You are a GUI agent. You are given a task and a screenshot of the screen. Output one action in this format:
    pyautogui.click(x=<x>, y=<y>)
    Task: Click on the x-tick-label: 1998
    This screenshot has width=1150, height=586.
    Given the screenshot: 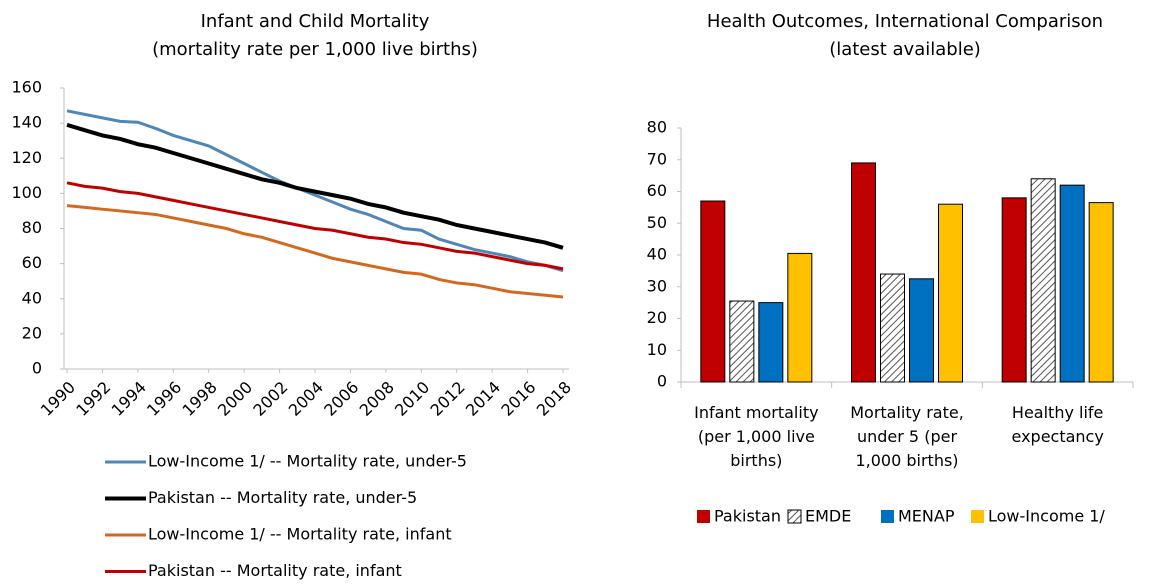 What is the action you would take?
    pyautogui.click(x=199, y=399)
    